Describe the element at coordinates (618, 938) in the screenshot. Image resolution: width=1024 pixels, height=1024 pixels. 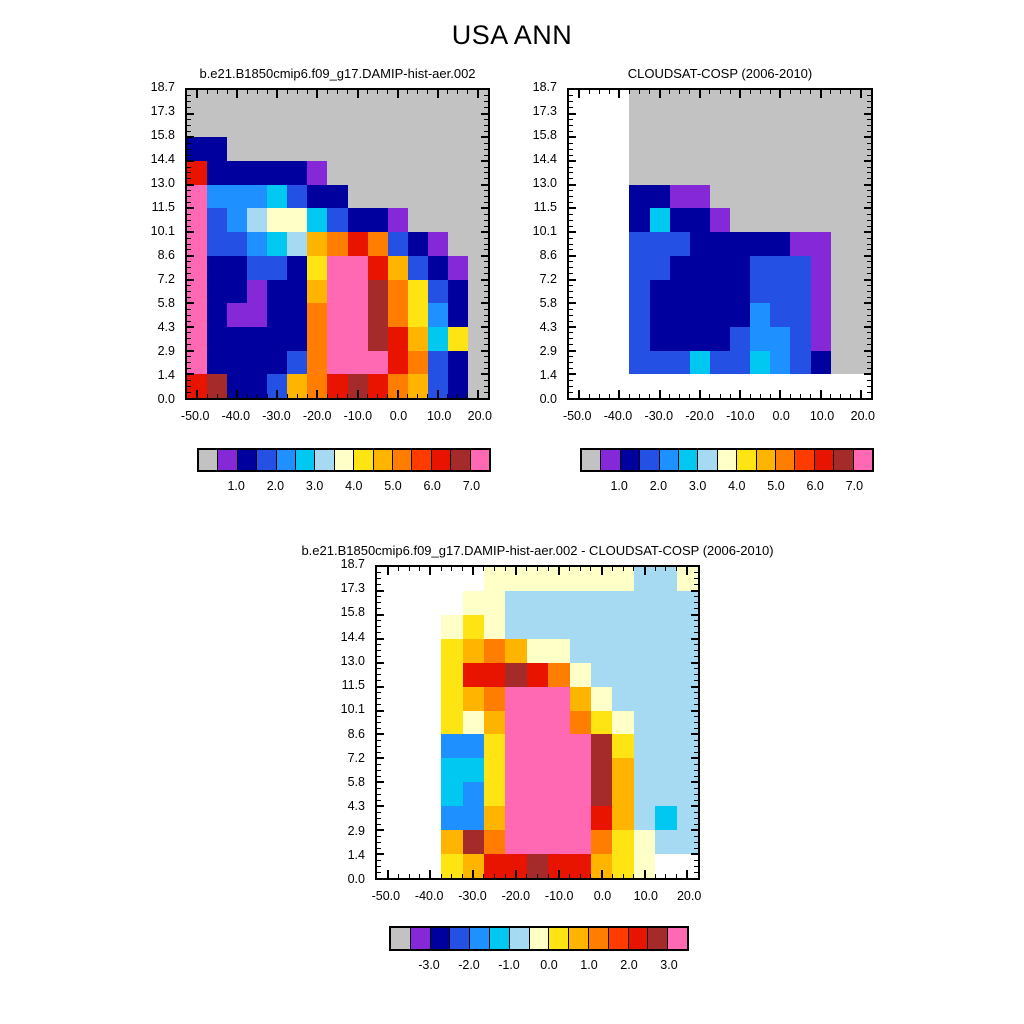
I see `colorbar-segment-orange-red` at that location.